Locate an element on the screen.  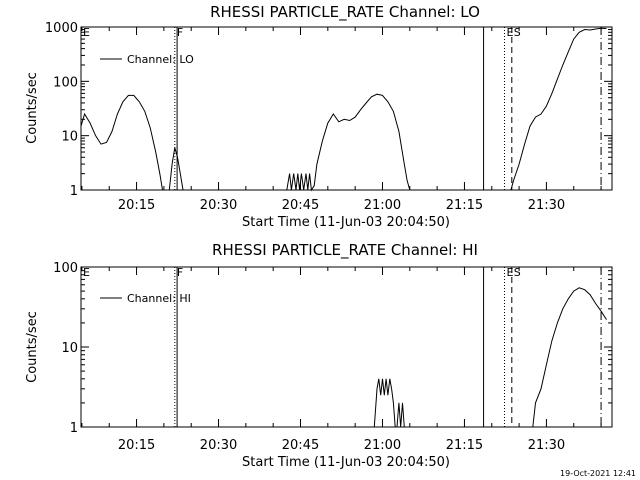
footer-timestamp: 19-Oct-2021 12:41 is located at coordinates (598, 473).